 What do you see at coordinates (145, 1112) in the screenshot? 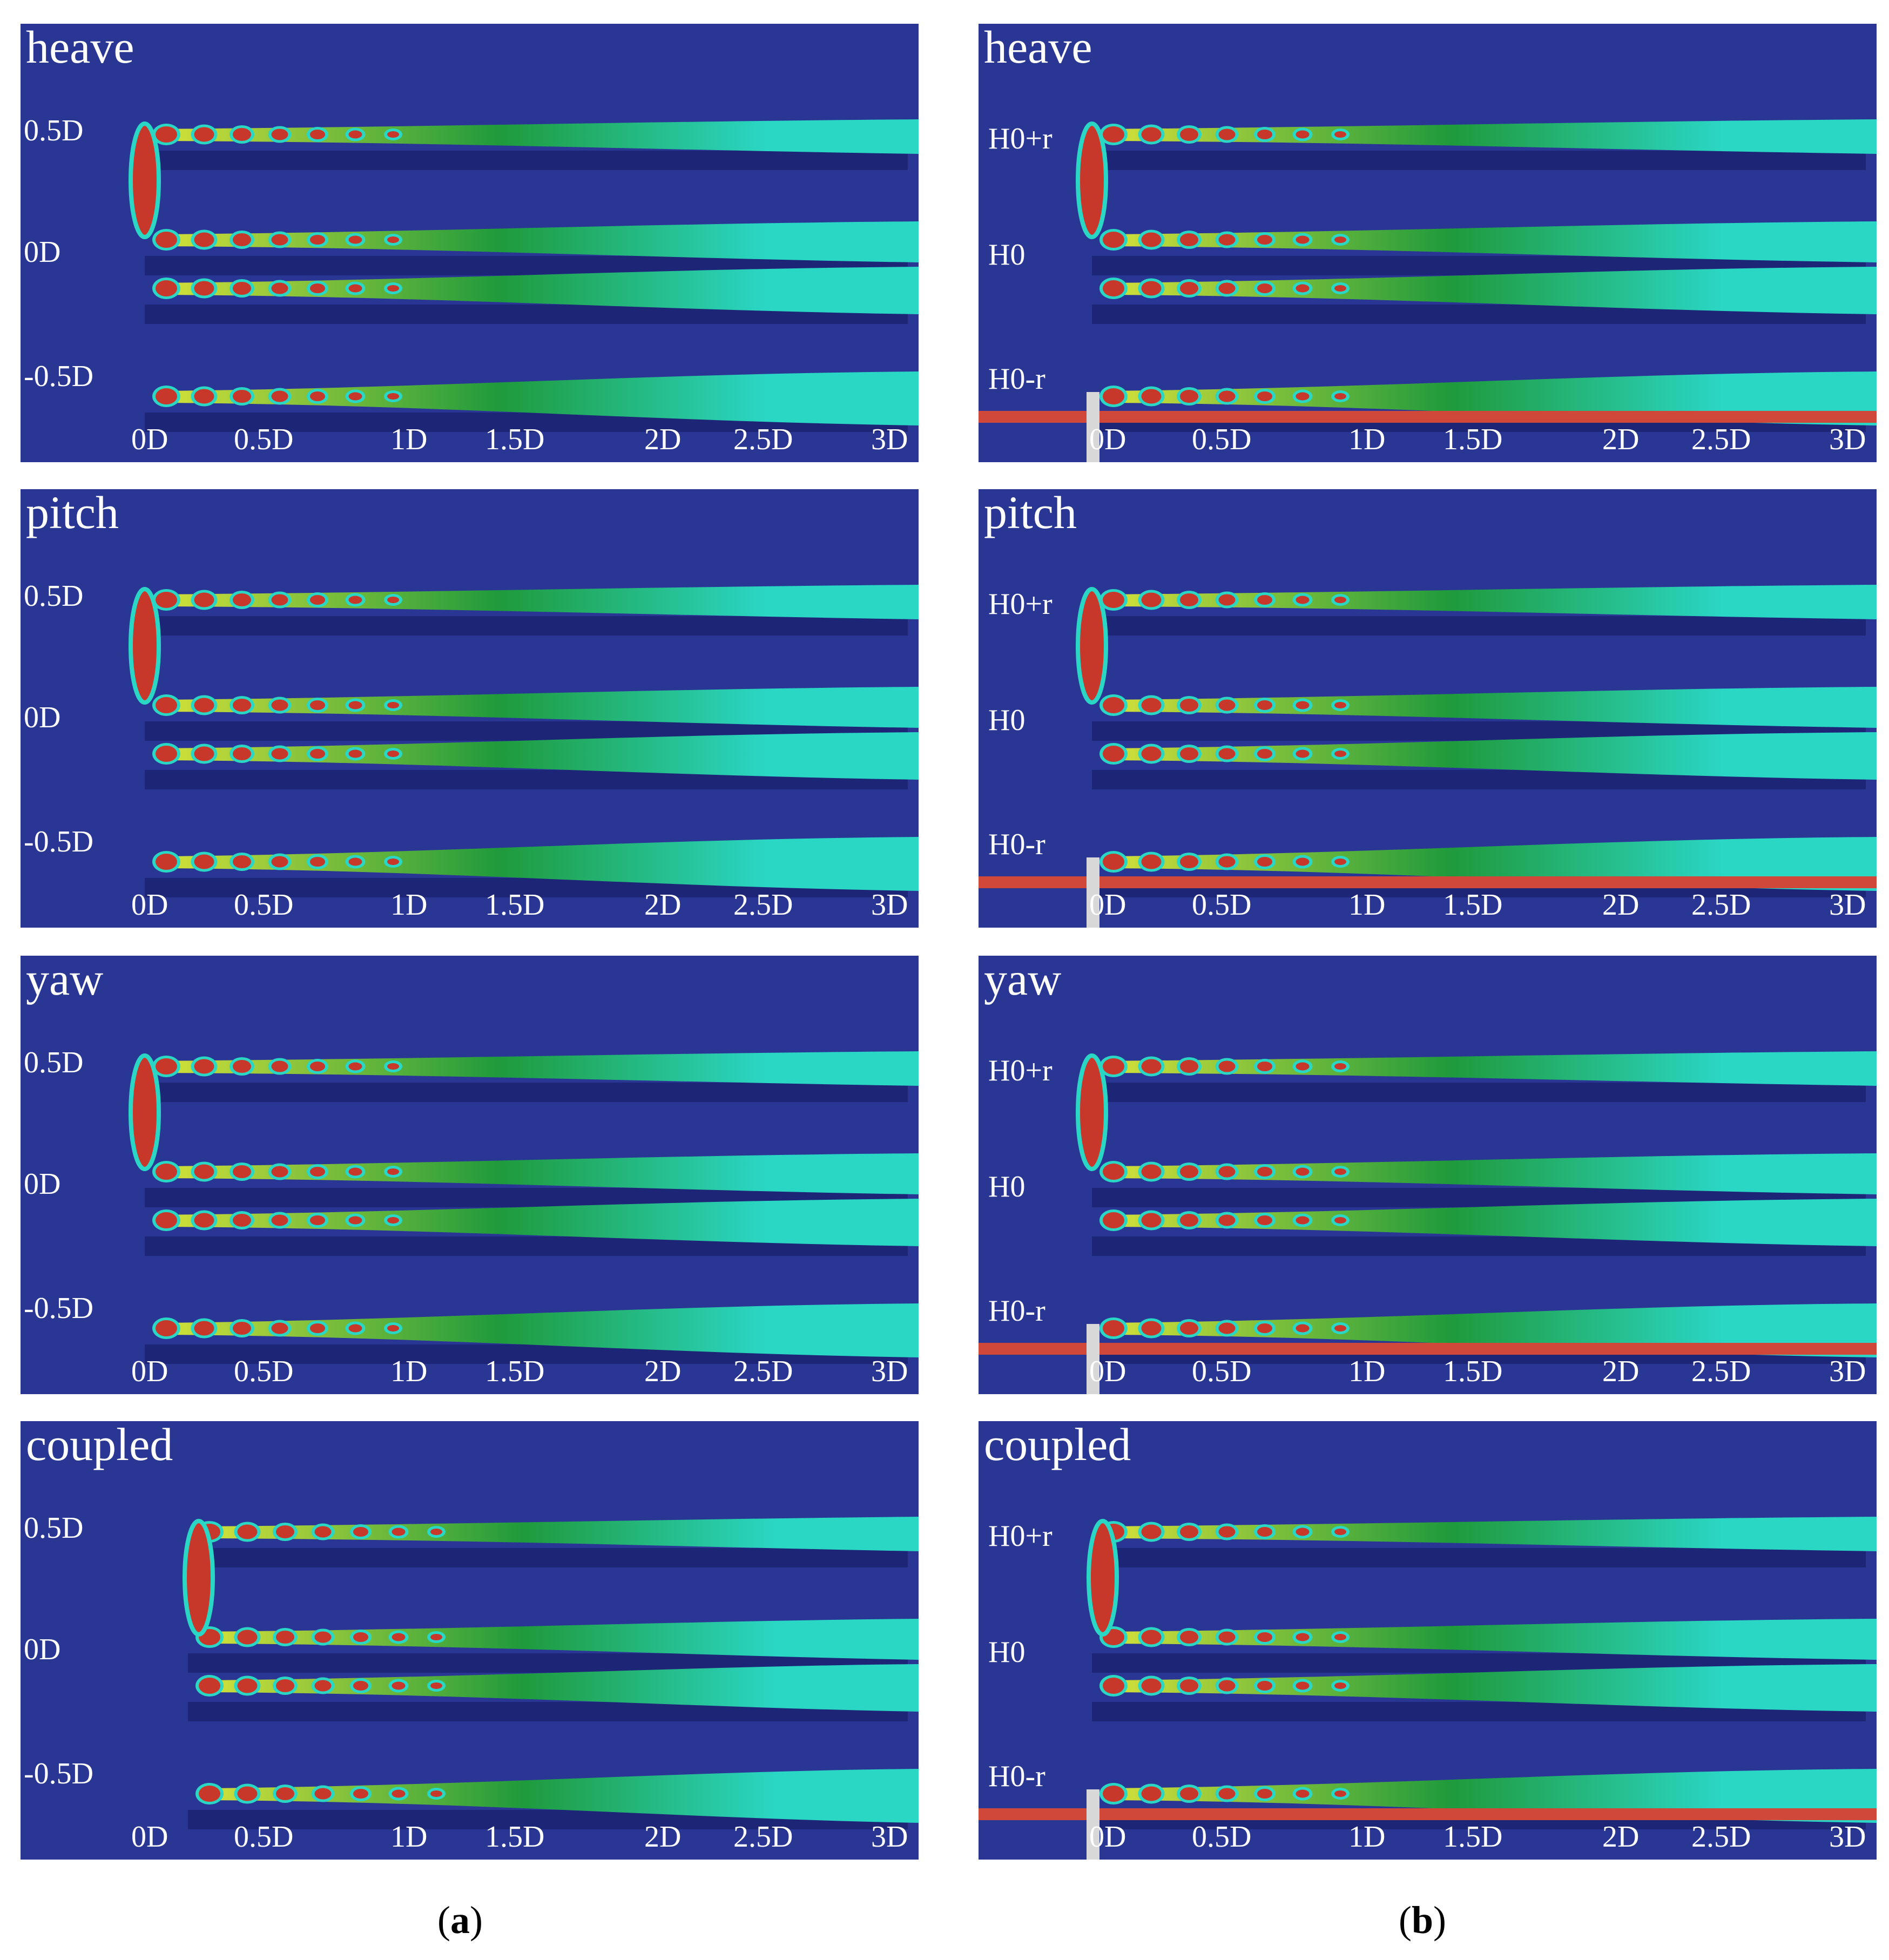
I see `blade-wake` at bounding box center [145, 1112].